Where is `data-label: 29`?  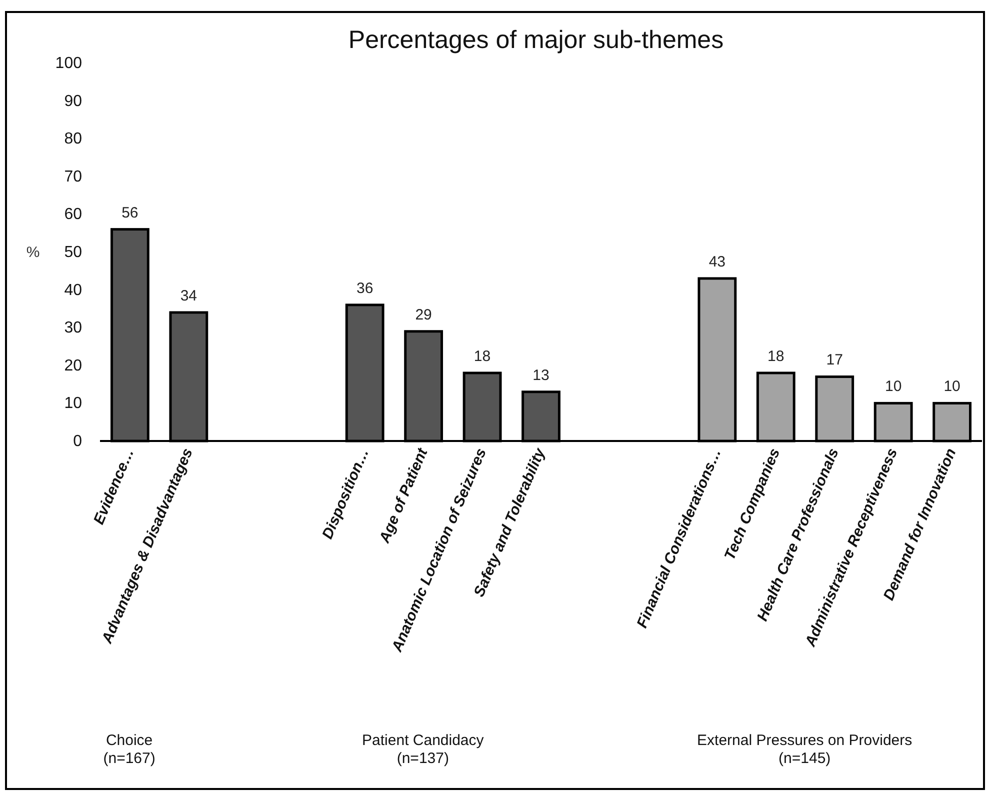 data-label: 29 is located at coordinates (423, 315).